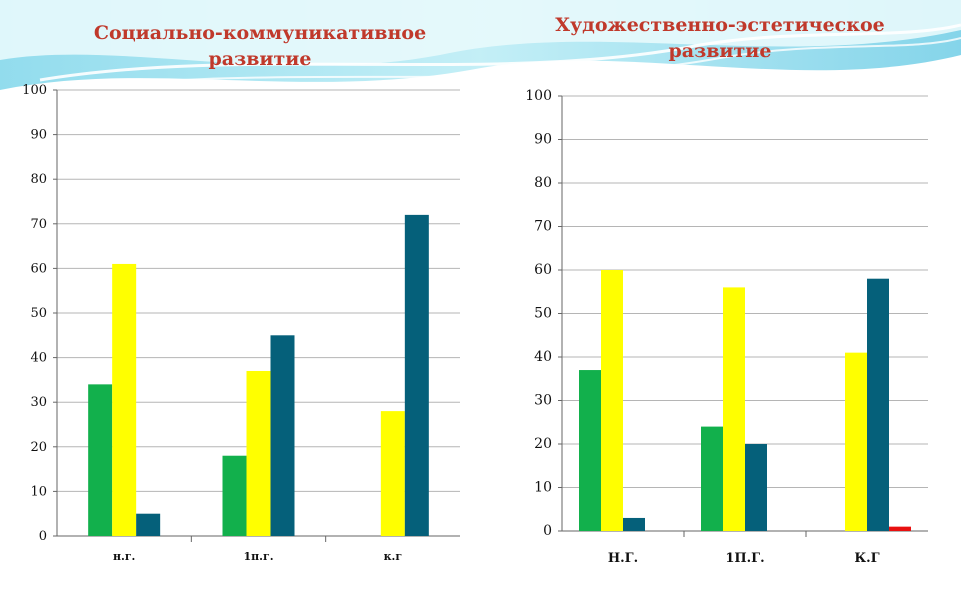 The width and height of the screenshot is (961, 590). Describe the element at coordinates (38, 224) in the screenshot. I see `y-tick-label-left-70: 70` at that location.